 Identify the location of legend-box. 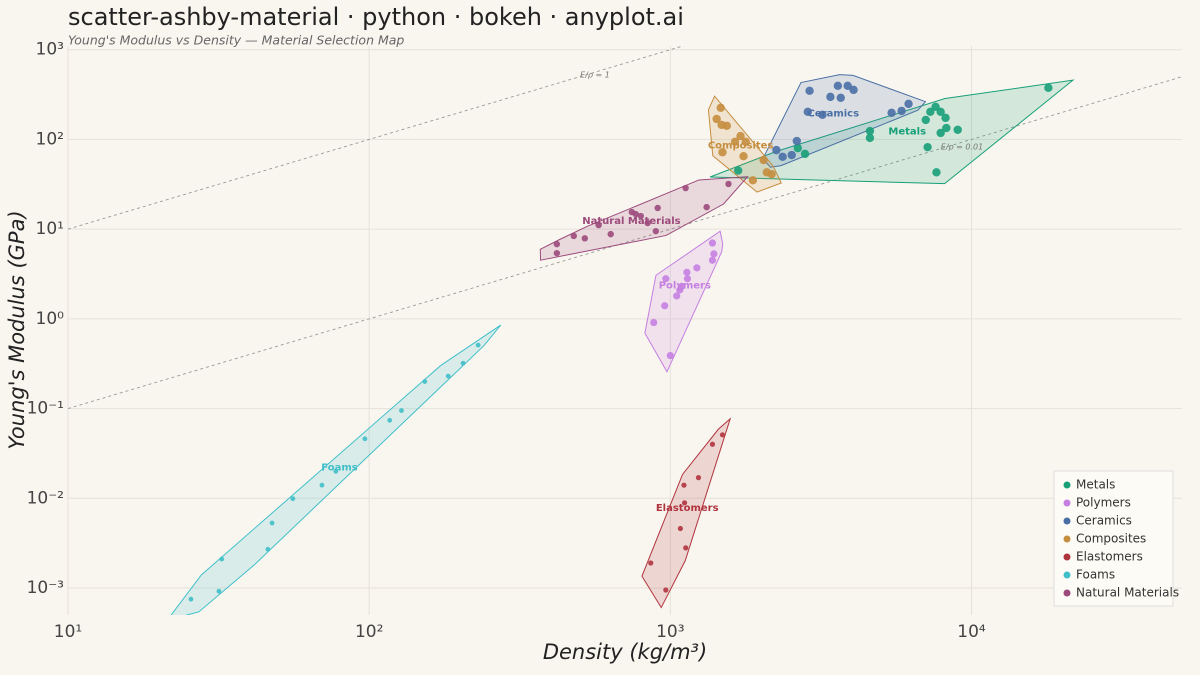
(1113, 538).